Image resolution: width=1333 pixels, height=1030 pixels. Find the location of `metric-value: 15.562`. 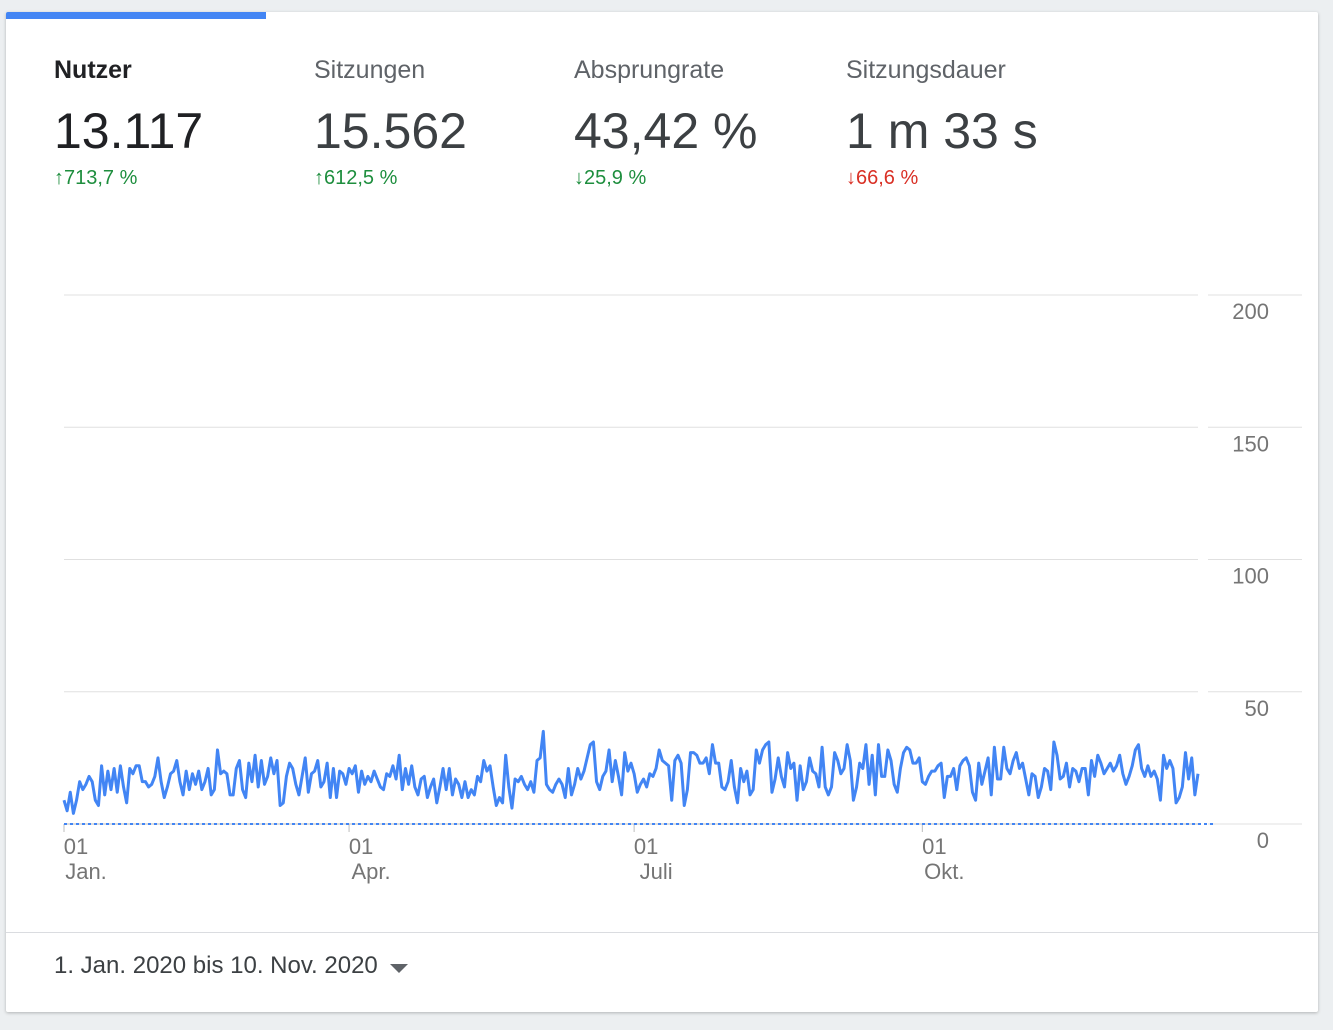

metric-value: 15.562 is located at coordinates (390, 131).